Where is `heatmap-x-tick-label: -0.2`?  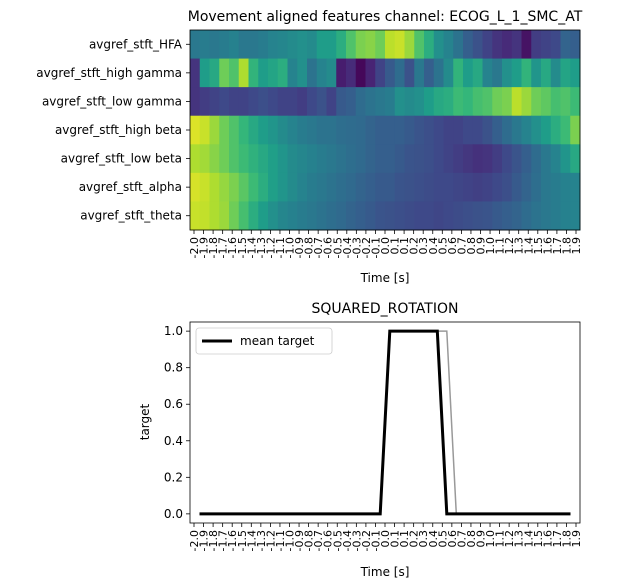
heatmap-x-tick-label: -0.2 is located at coordinates (366, 247).